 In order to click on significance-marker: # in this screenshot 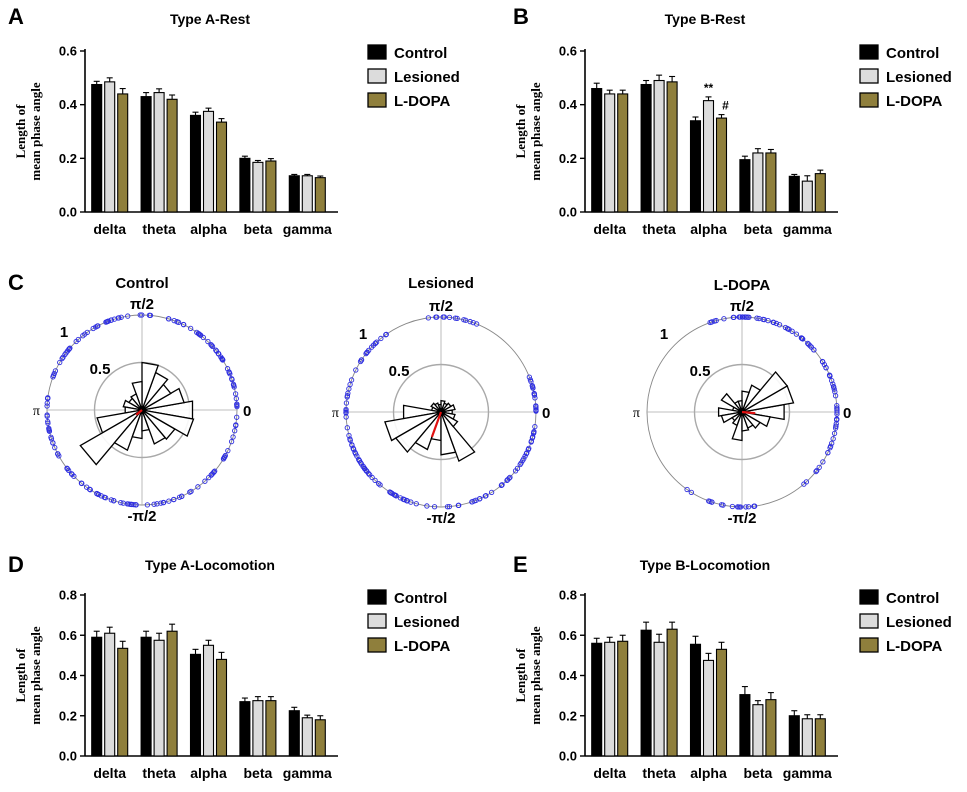, I will do `click(725, 106)`.